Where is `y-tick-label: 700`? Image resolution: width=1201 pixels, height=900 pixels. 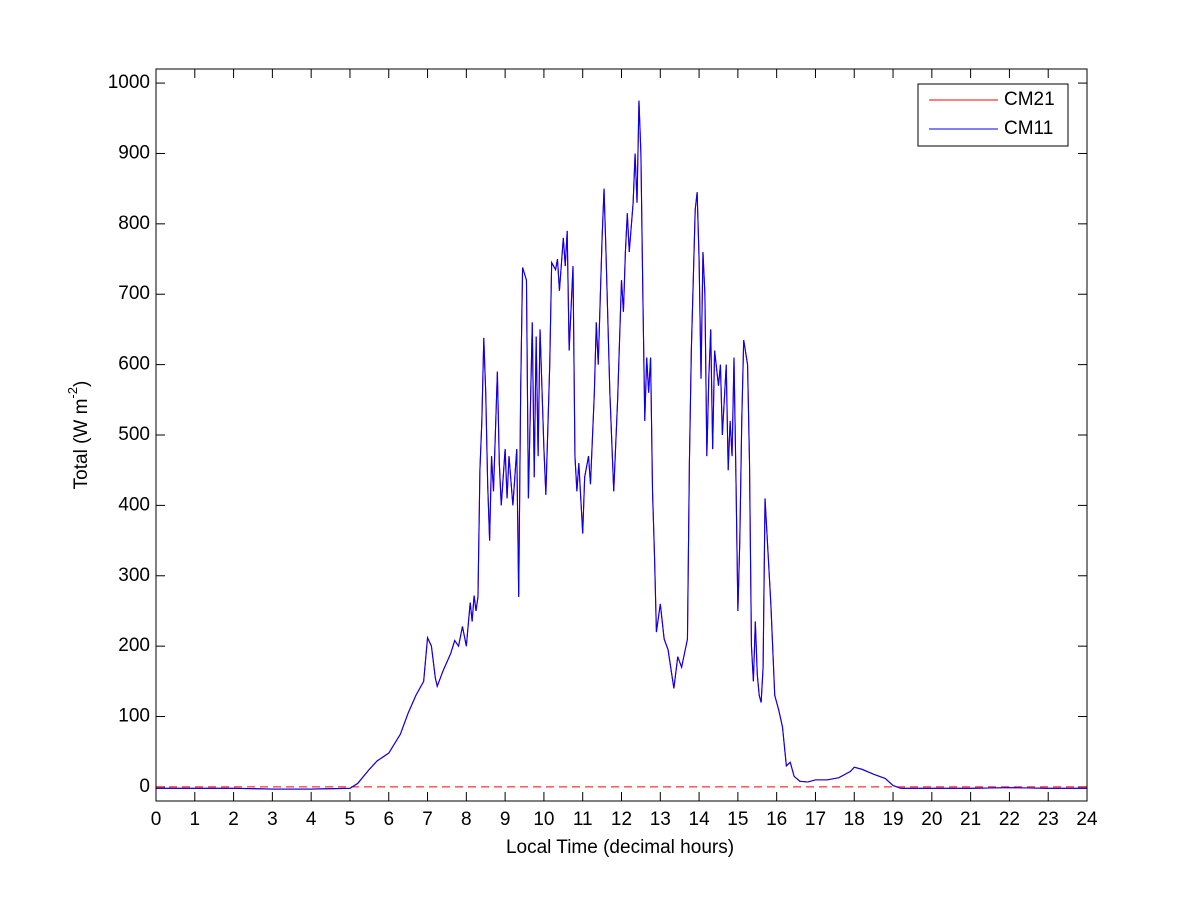
y-tick-label: 700 is located at coordinates (134, 293).